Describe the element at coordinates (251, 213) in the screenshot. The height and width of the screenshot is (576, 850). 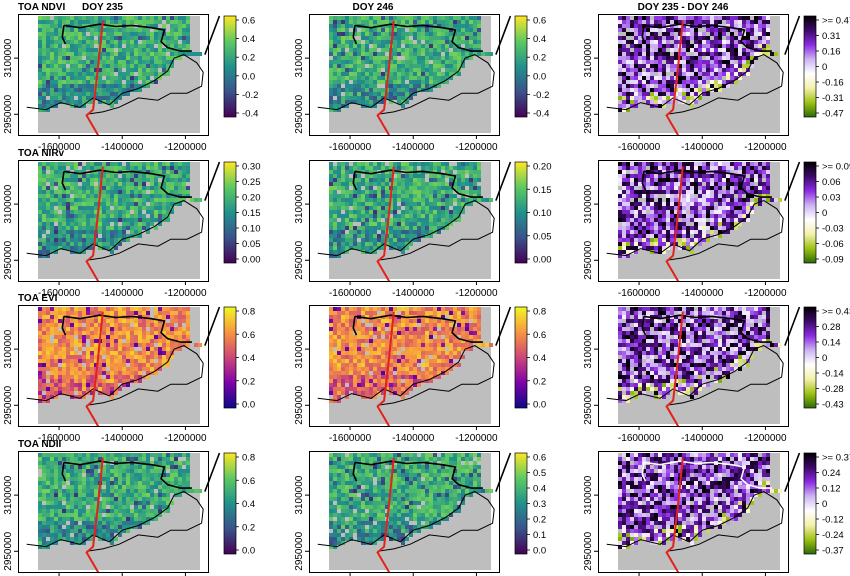
I see `colorbar-tick-label: 0.15` at that location.